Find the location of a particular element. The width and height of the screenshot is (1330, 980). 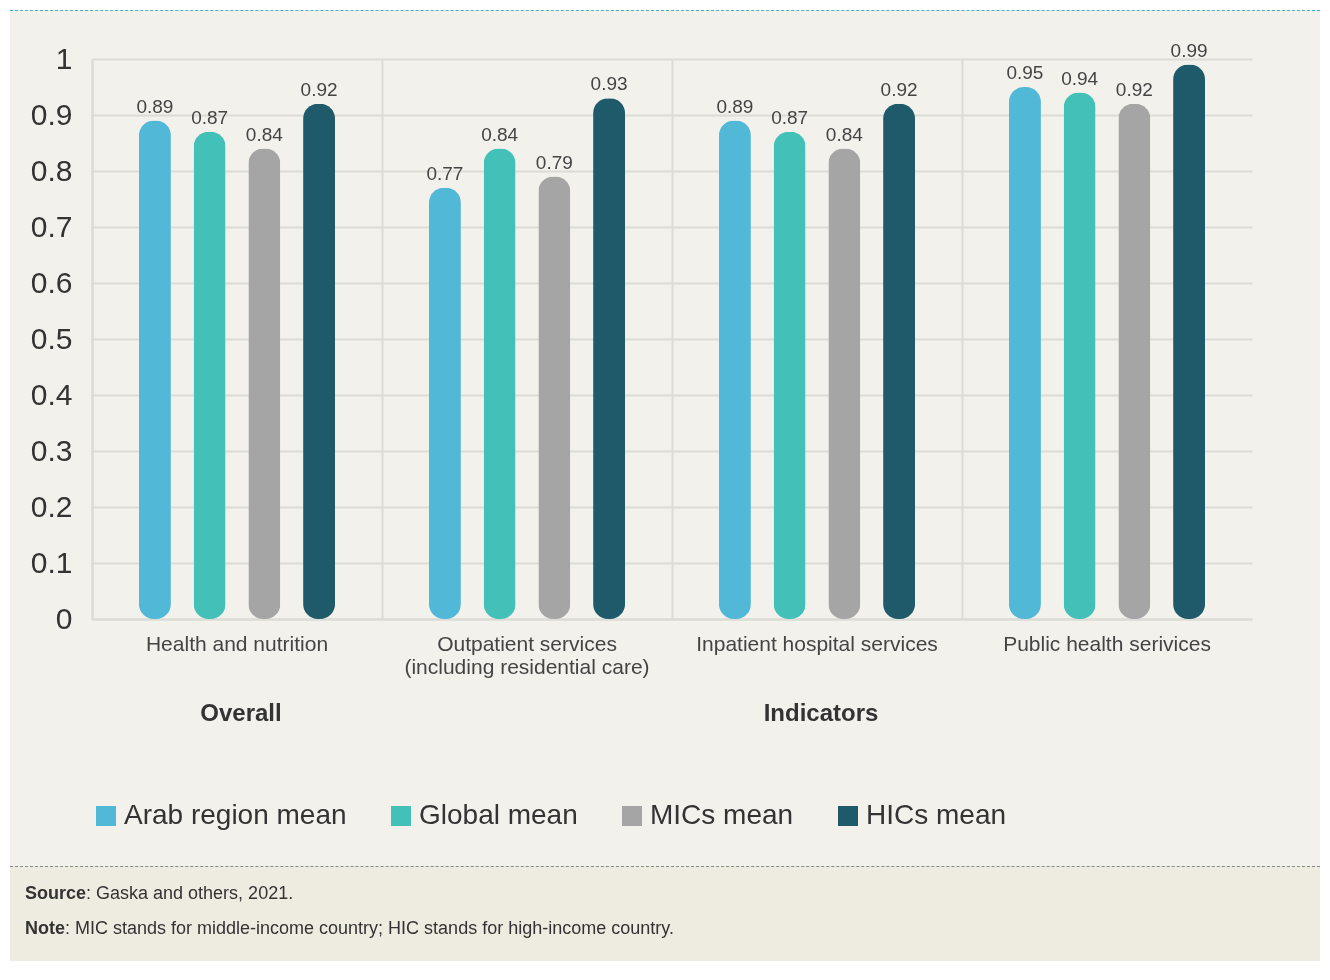

legend-label: Arab region mean is located at coordinates (235, 814).